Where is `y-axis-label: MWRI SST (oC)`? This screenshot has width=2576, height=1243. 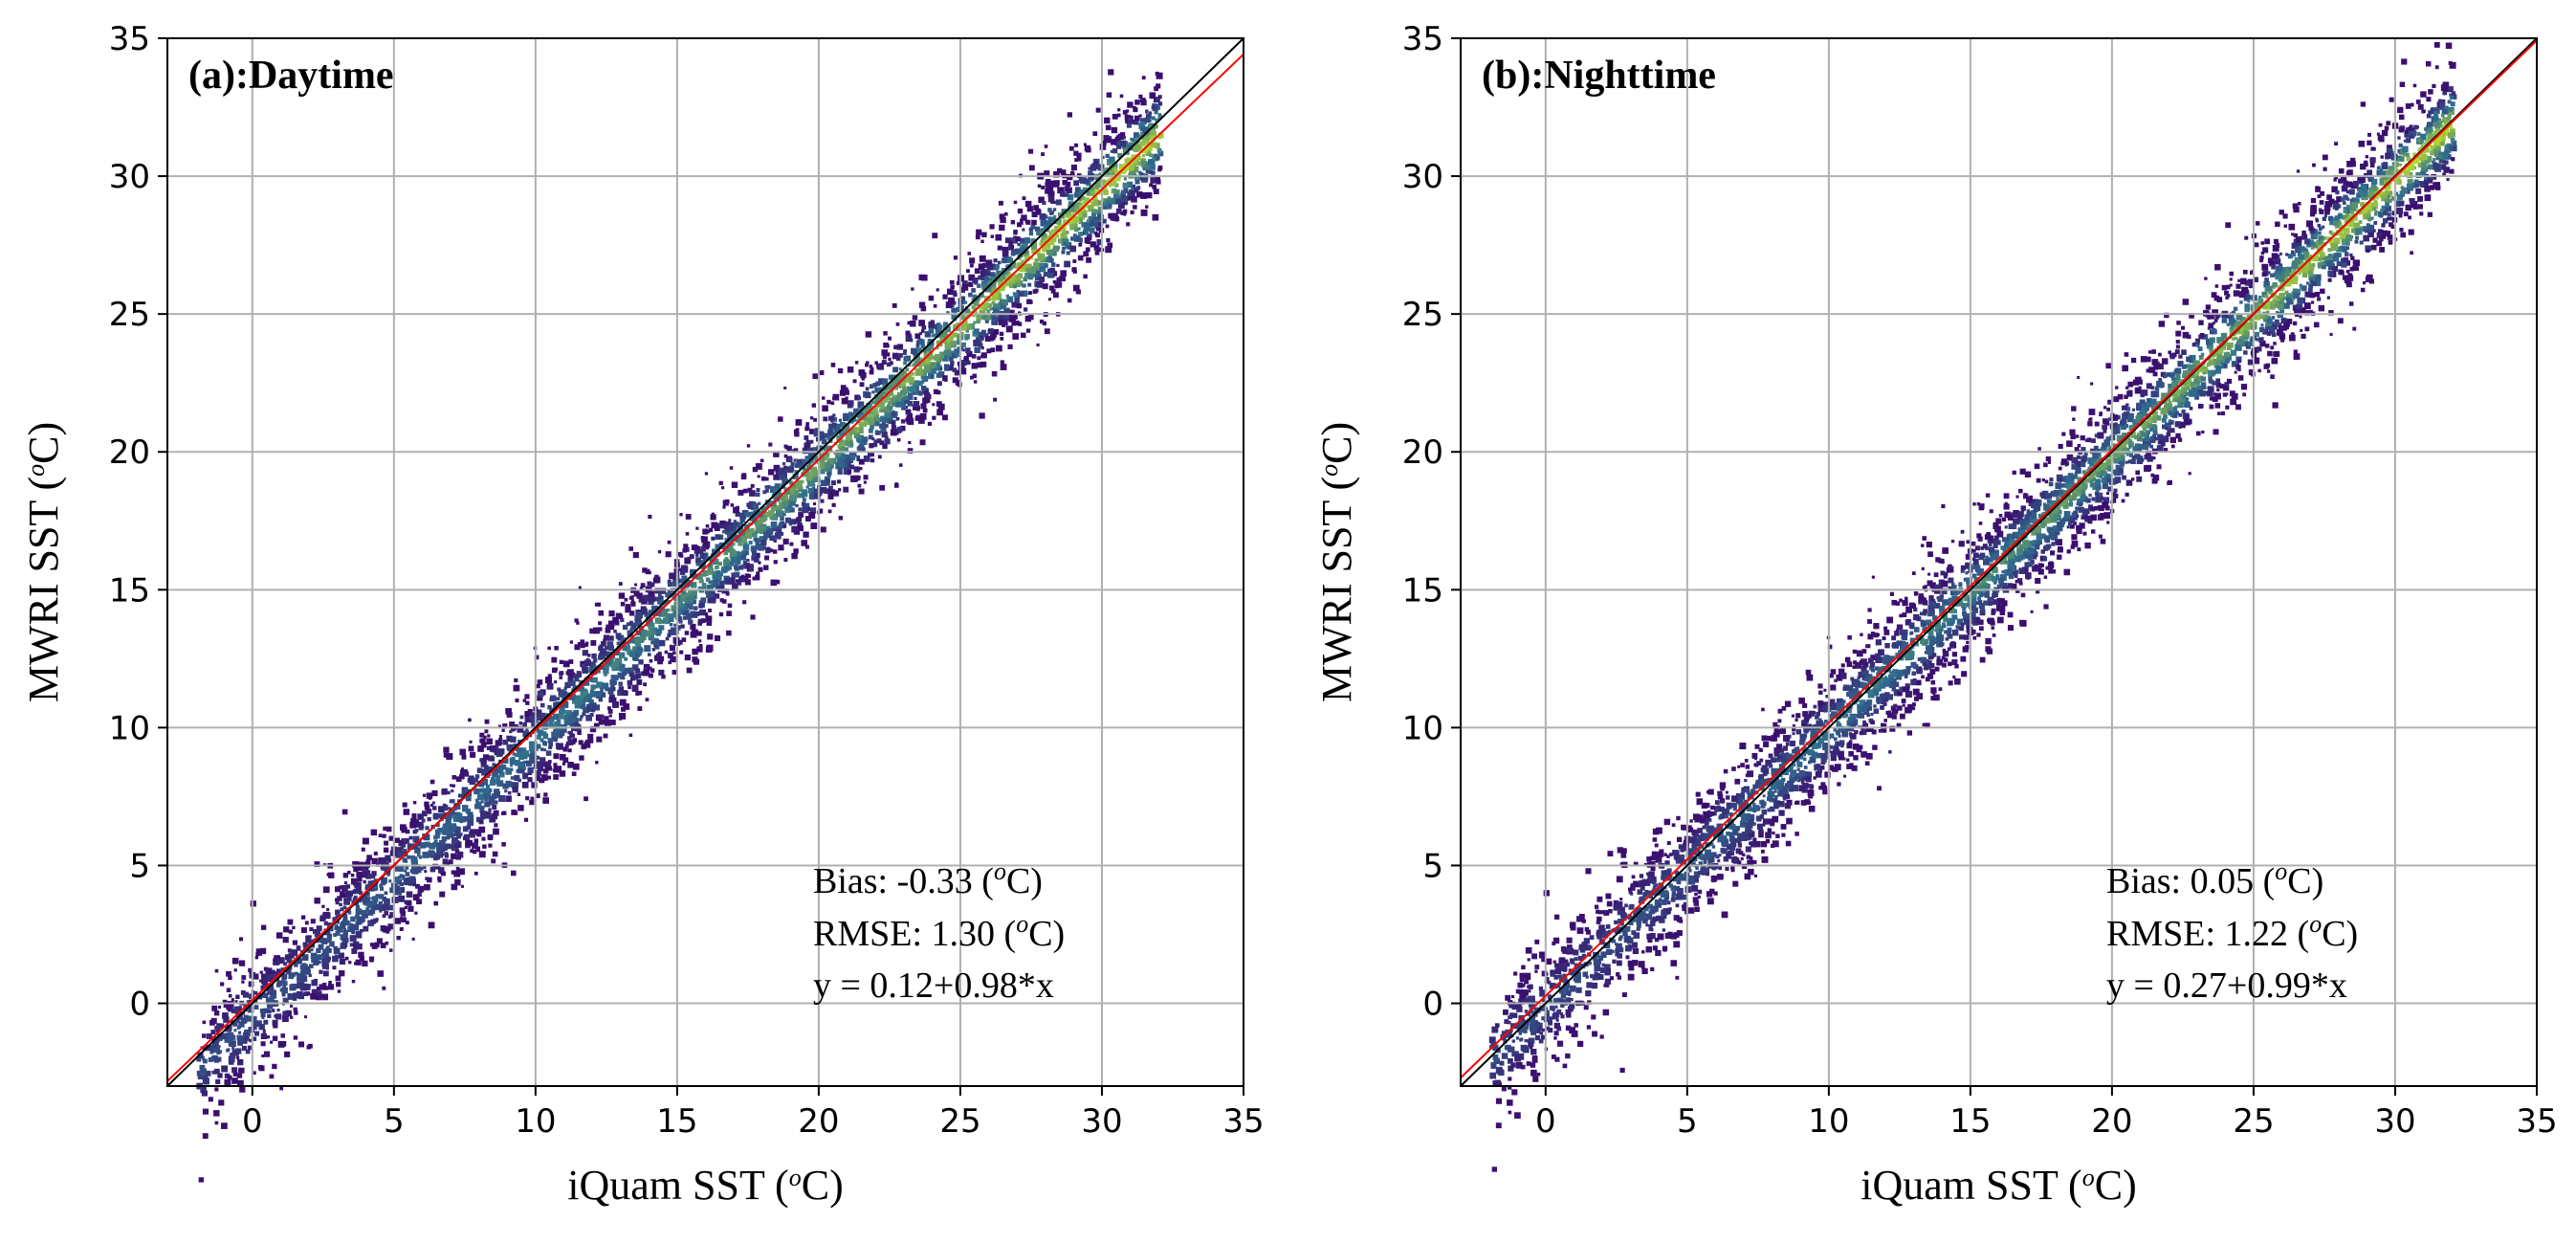 y-axis-label: MWRI SST (oC) is located at coordinates (43, 562).